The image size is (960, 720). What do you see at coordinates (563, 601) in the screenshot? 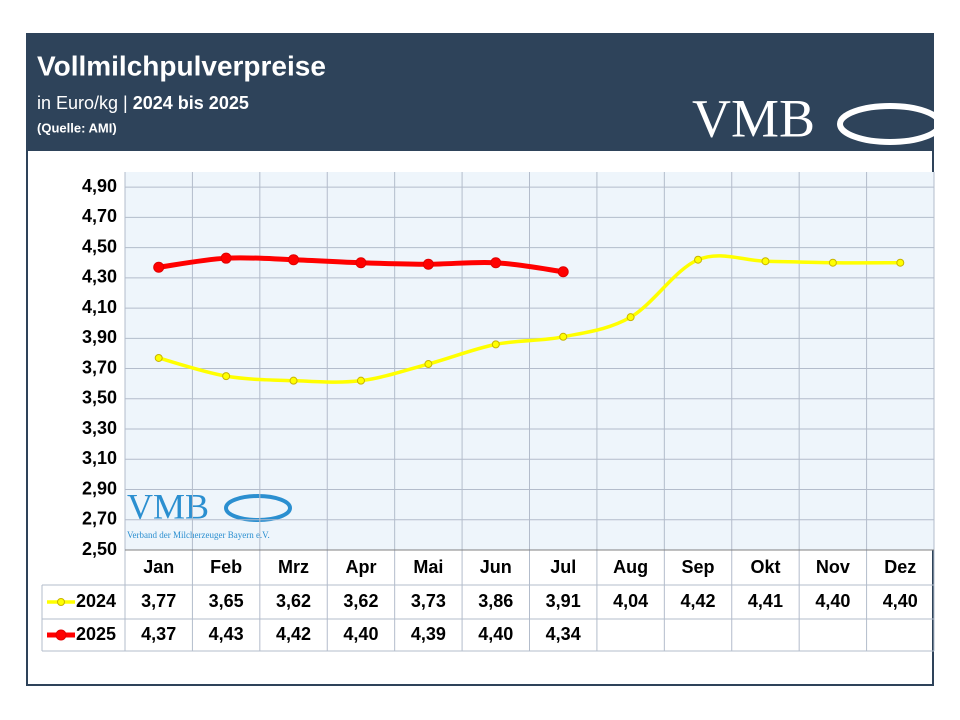
I see `table-value: 3,91` at bounding box center [563, 601].